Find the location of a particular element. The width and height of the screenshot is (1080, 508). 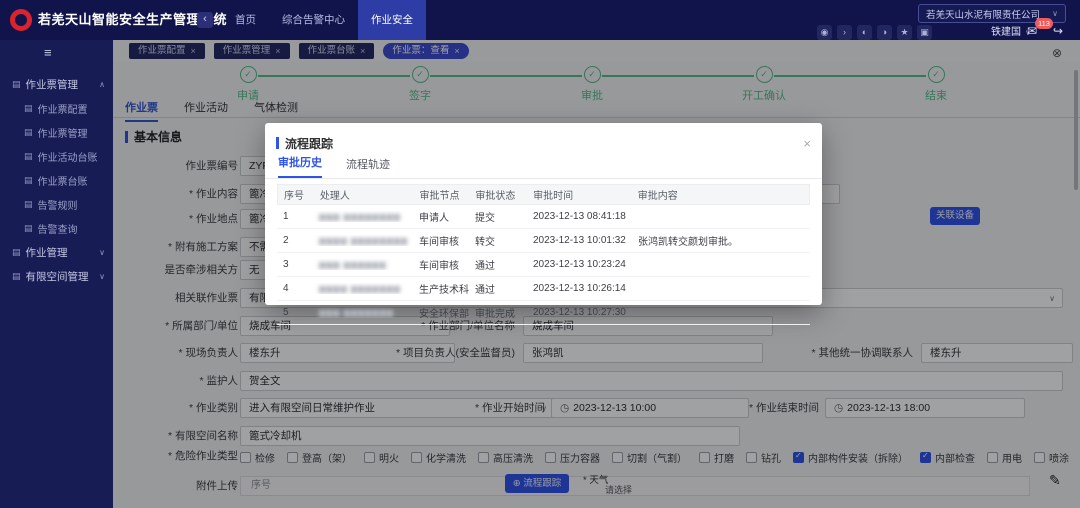

hazard-checkbox: 喷涂 is located at coordinates (1051, 457).